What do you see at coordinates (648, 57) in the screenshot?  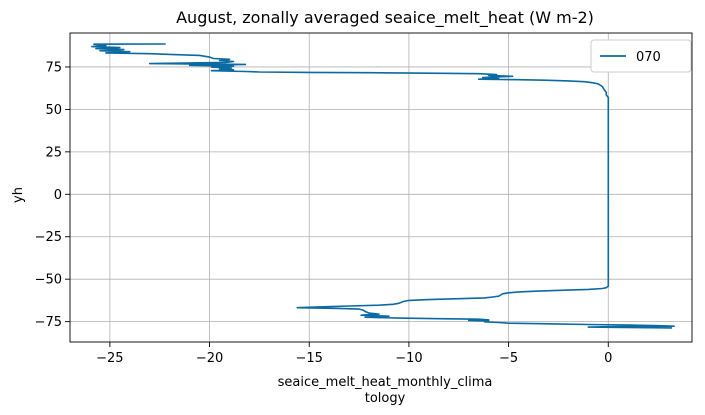 I see `legend-label-070: 070` at bounding box center [648, 57].